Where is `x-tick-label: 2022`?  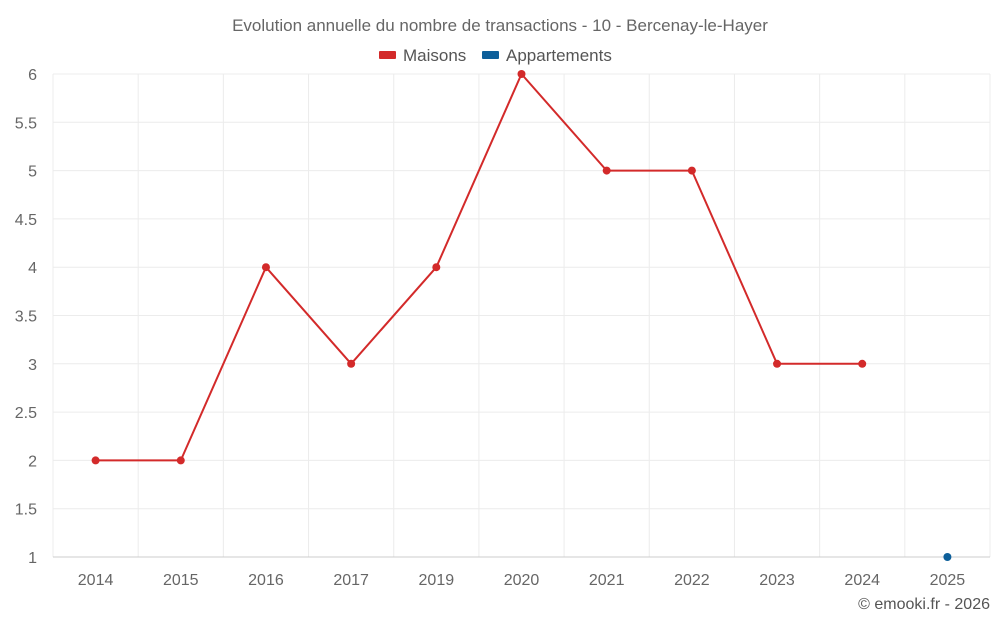
x-tick-label: 2022 is located at coordinates (692, 580).